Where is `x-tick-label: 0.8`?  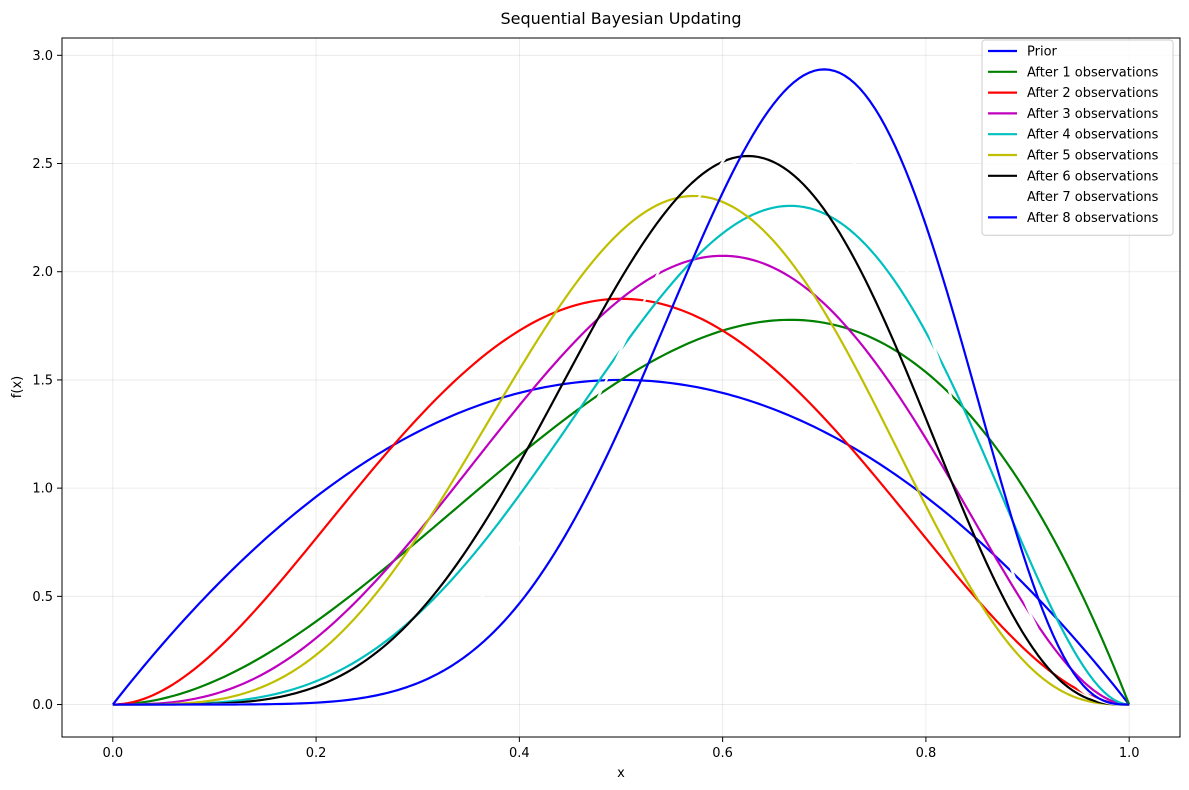 x-tick-label: 0.8 is located at coordinates (926, 753).